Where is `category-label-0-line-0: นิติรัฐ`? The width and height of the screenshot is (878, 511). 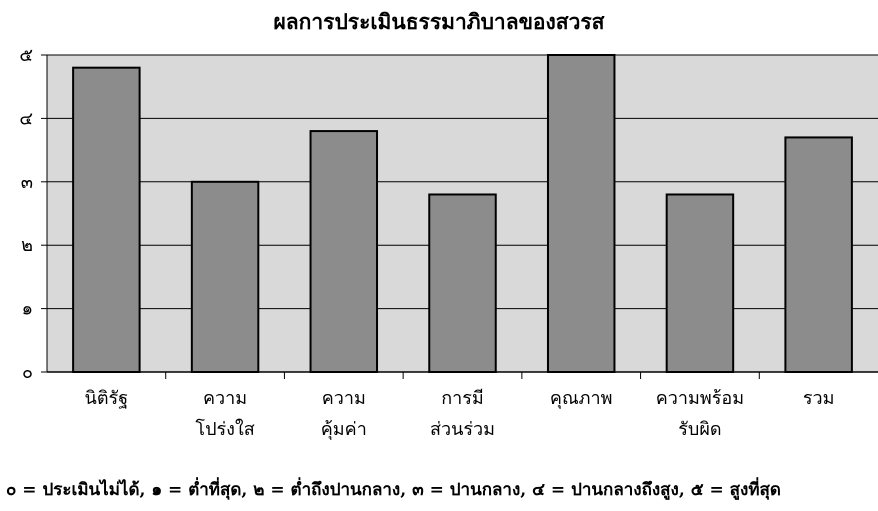 category-label-0-line-0: นิติรัฐ is located at coordinates (107, 398).